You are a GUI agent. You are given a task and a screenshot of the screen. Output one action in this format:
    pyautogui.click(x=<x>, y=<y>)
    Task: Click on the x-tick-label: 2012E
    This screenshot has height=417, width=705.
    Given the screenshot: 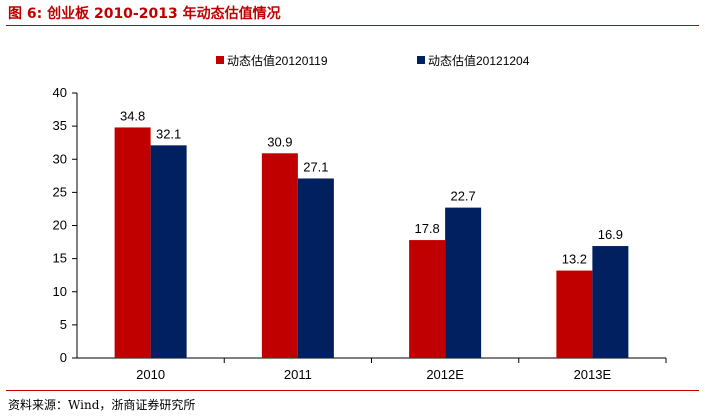 What is the action you would take?
    pyautogui.click(x=445, y=374)
    